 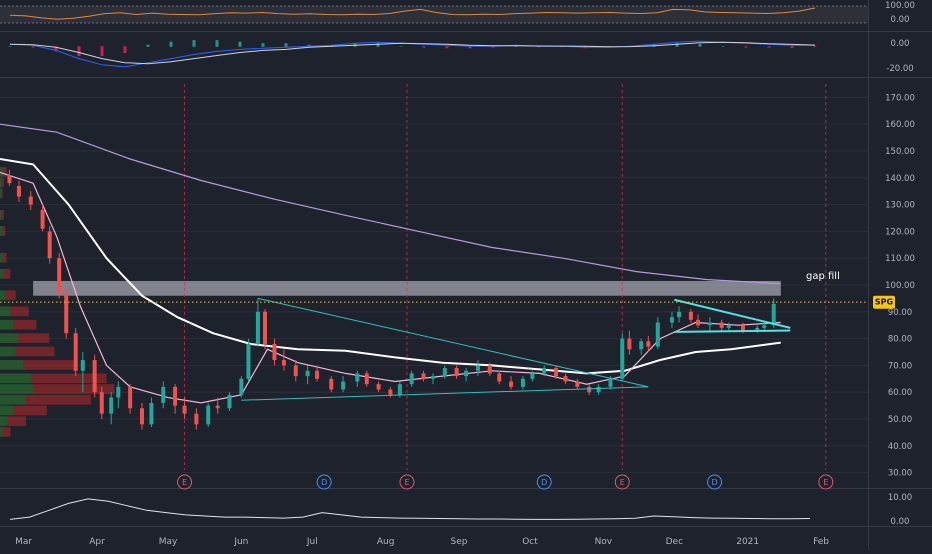 I want to click on trendline, so click(x=445, y=393).